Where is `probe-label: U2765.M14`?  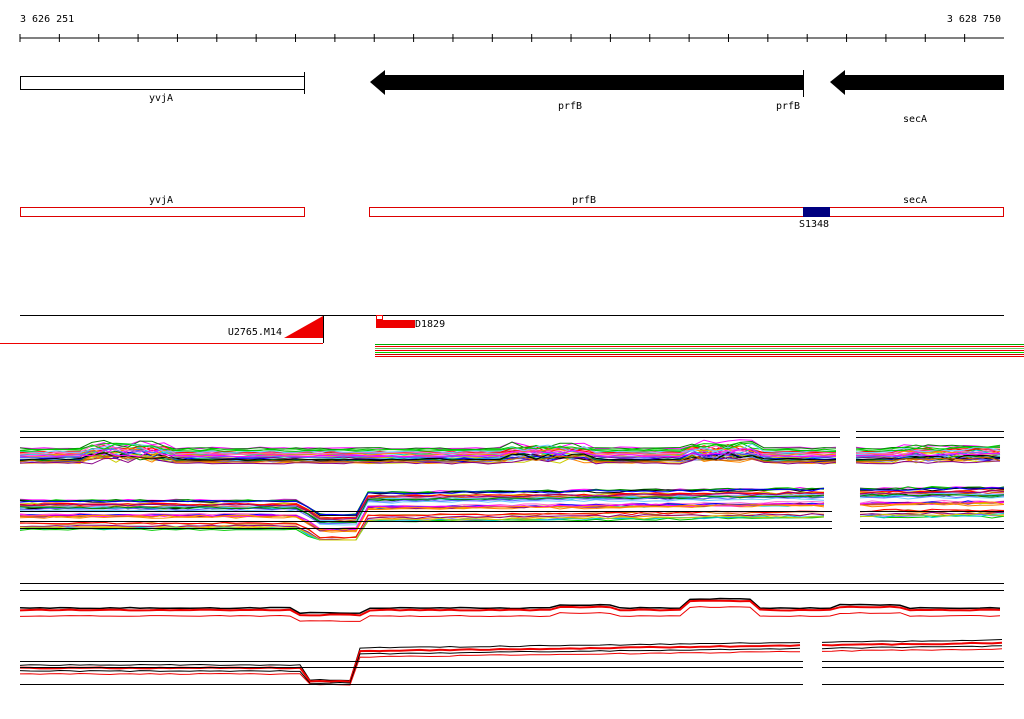
probe-label: U2765.M14 is located at coordinates (255, 332).